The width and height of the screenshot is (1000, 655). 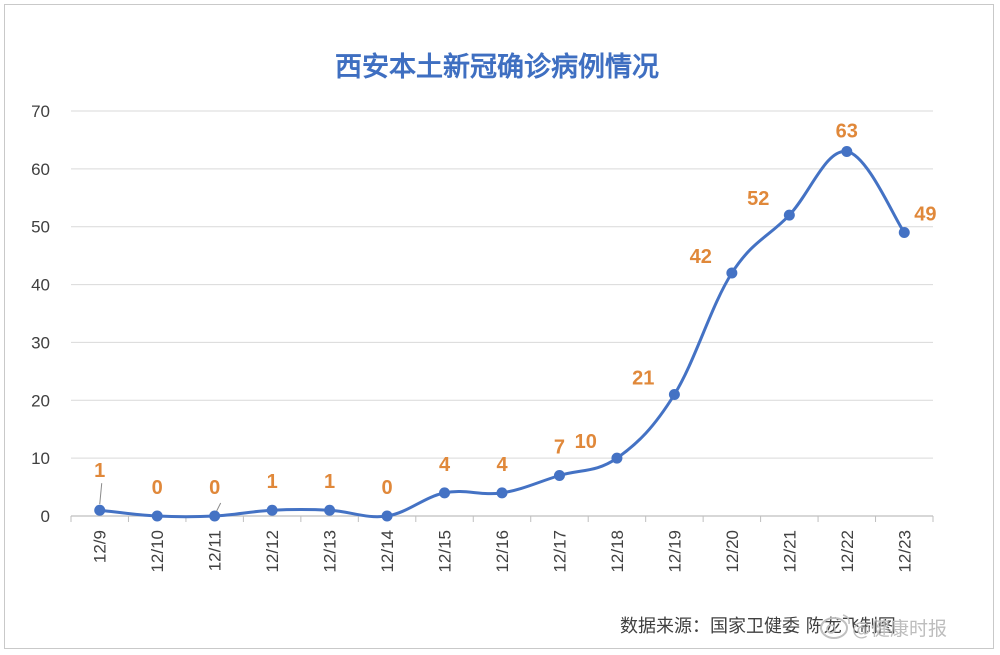 I want to click on x-tick-label: 12/15, so click(x=445, y=551).